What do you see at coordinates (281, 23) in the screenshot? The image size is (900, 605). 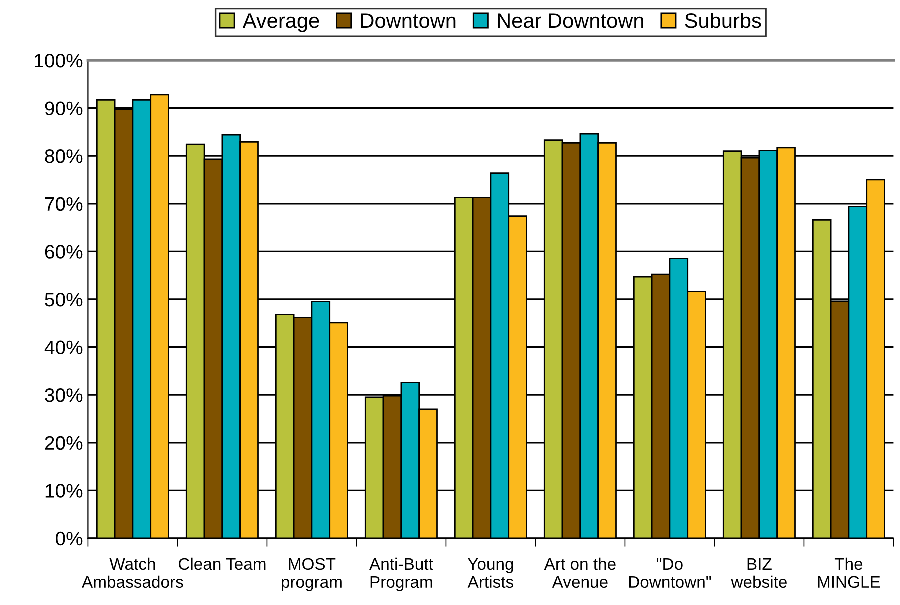 I see `legend-label: Average` at bounding box center [281, 23].